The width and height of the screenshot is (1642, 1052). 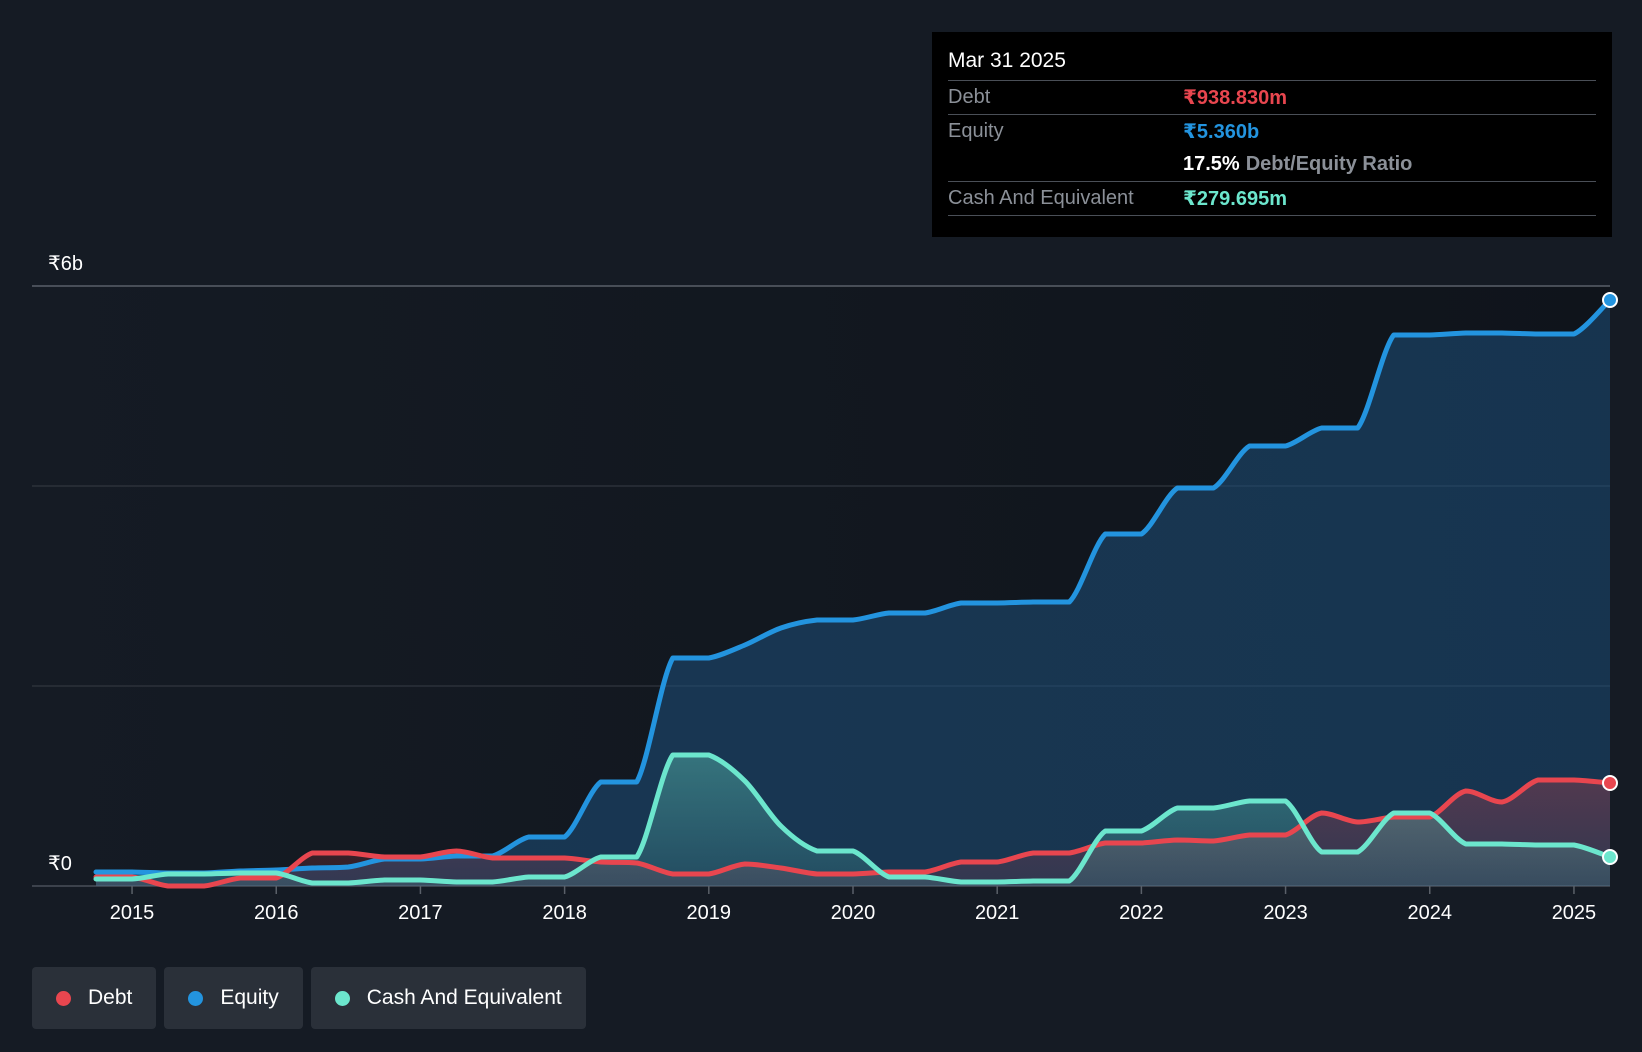 What do you see at coordinates (110, 997) in the screenshot?
I see `legend-label-debt: Debt` at bounding box center [110, 997].